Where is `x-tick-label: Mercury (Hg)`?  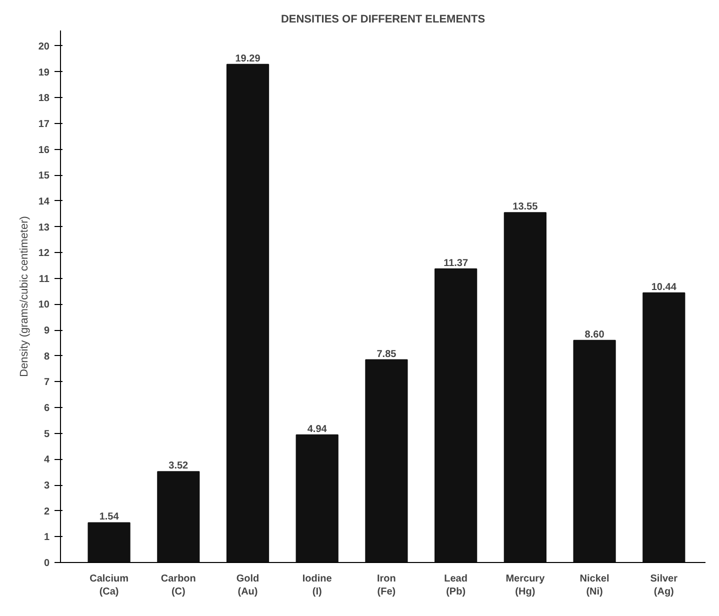 x-tick-label: Mercury (Hg) is located at coordinates (526, 586).